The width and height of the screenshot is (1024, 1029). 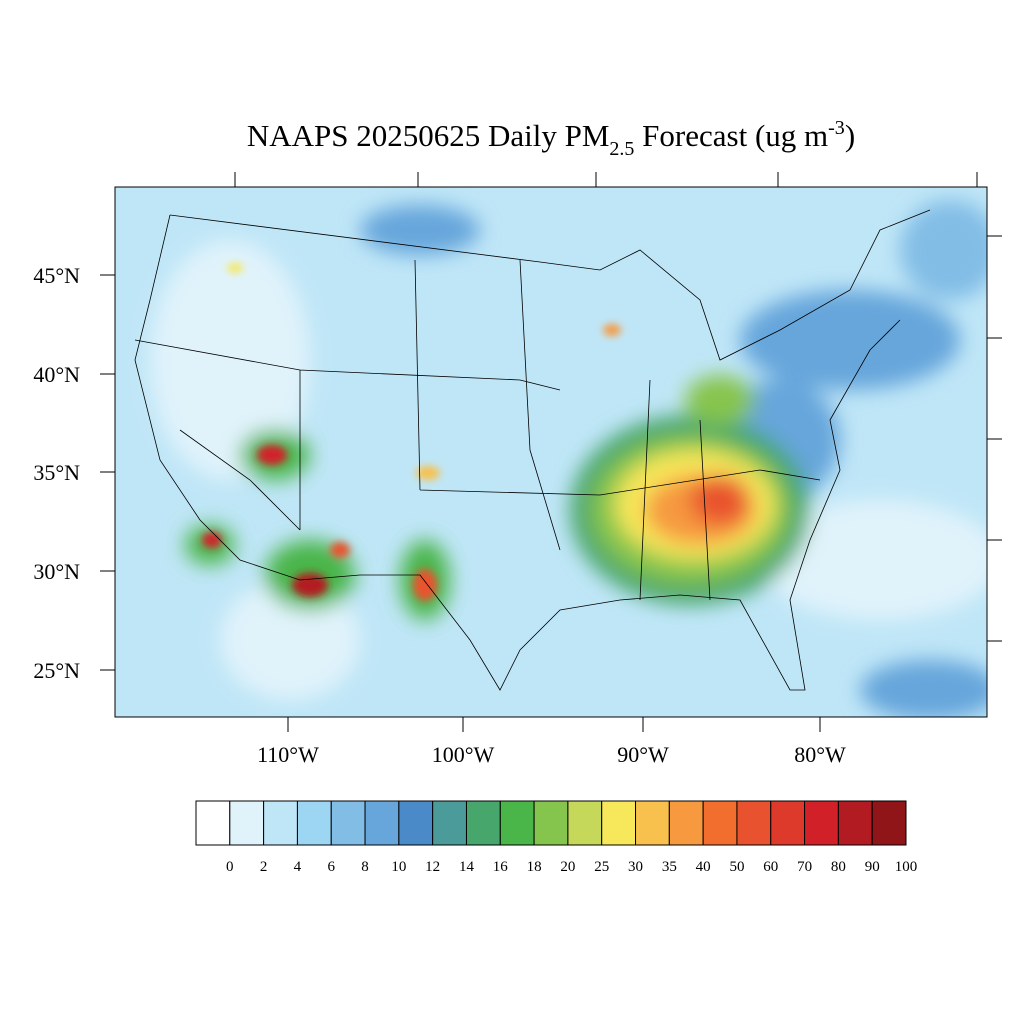 I want to click on lon-label: 90°W, so click(x=643, y=754).